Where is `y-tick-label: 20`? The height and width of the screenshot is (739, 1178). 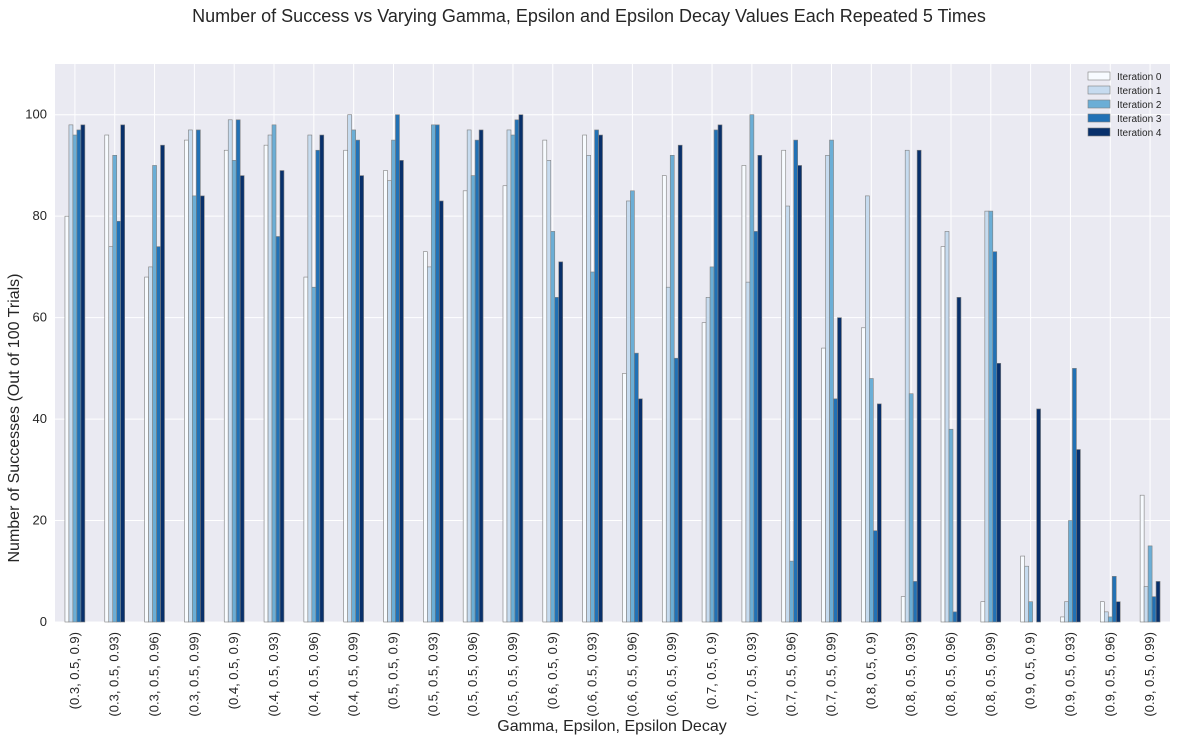
y-tick-label: 20 is located at coordinates (40, 520).